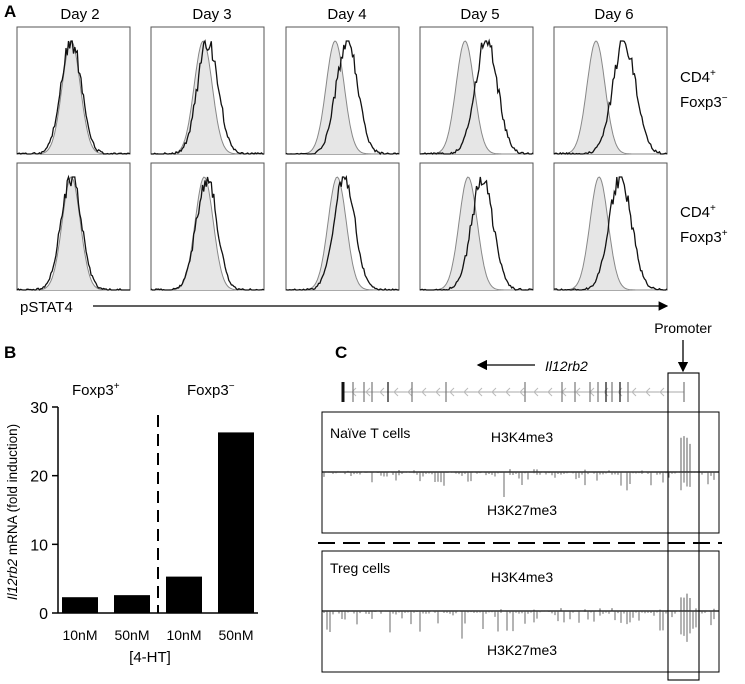 The width and height of the screenshot is (745, 684). Describe the element at coordinates (39, 408) in the screenshot. I see `y-tick-label: 30` at that location.